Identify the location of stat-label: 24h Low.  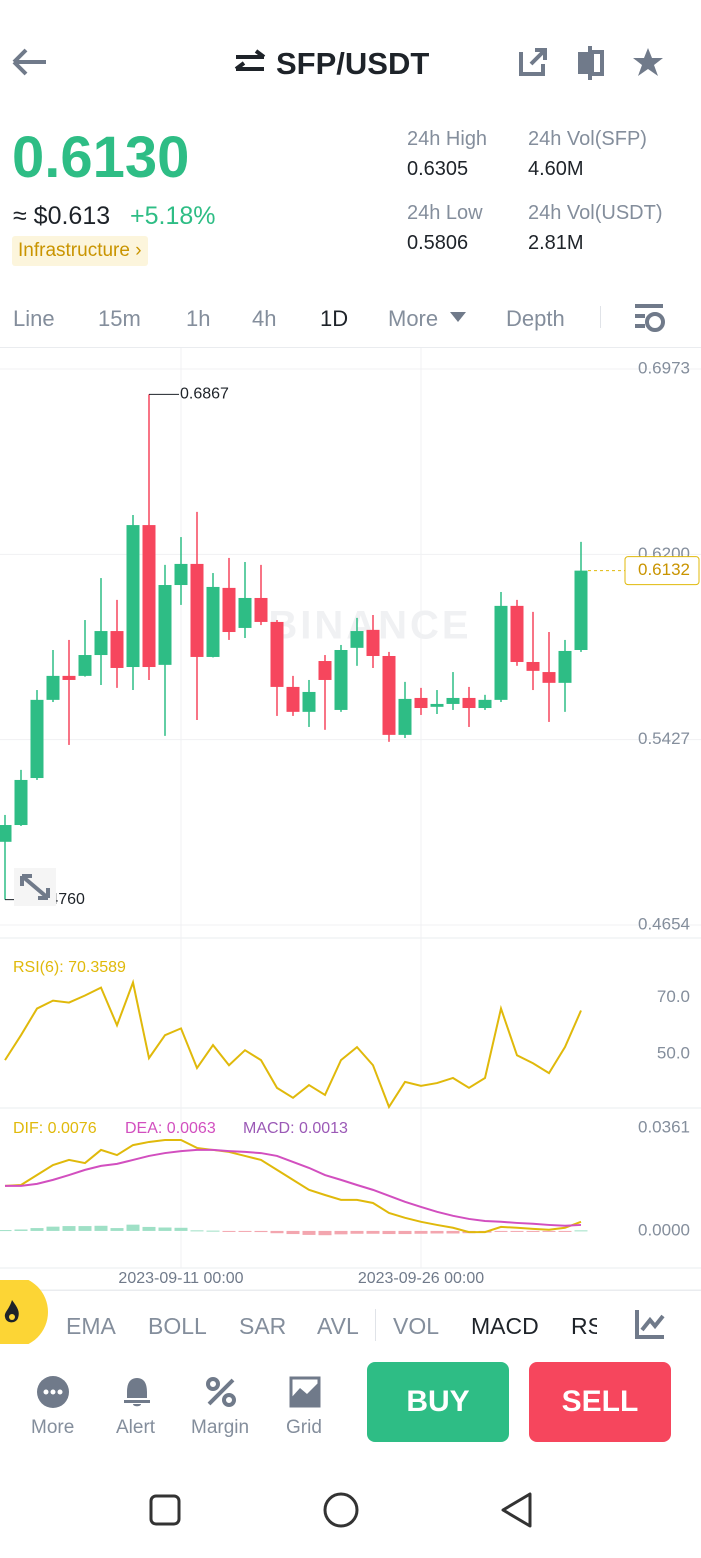
(445, 213).